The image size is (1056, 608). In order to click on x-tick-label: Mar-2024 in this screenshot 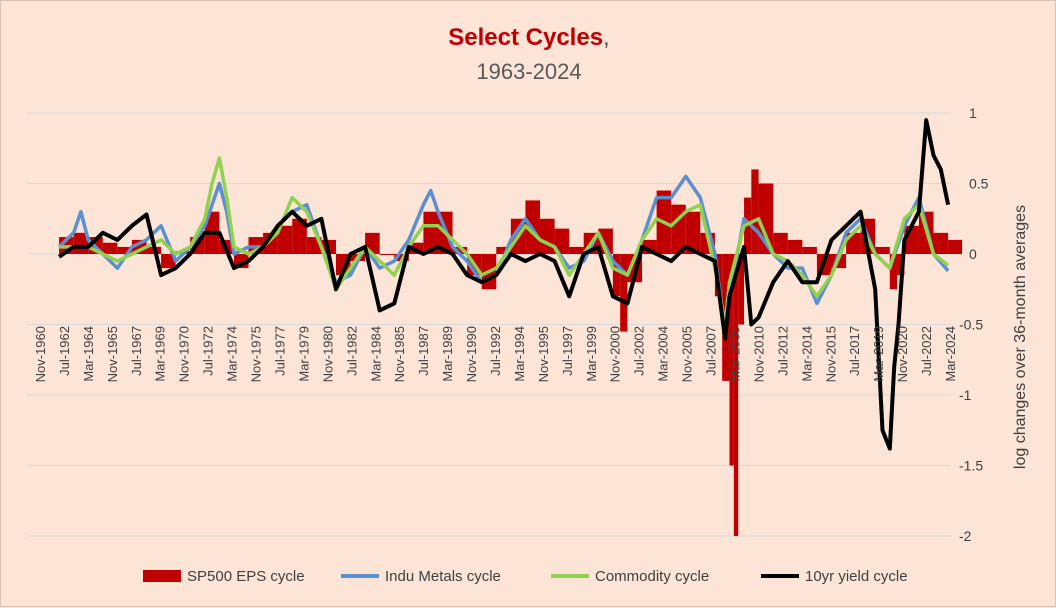, I will do `click(950, 354)`.